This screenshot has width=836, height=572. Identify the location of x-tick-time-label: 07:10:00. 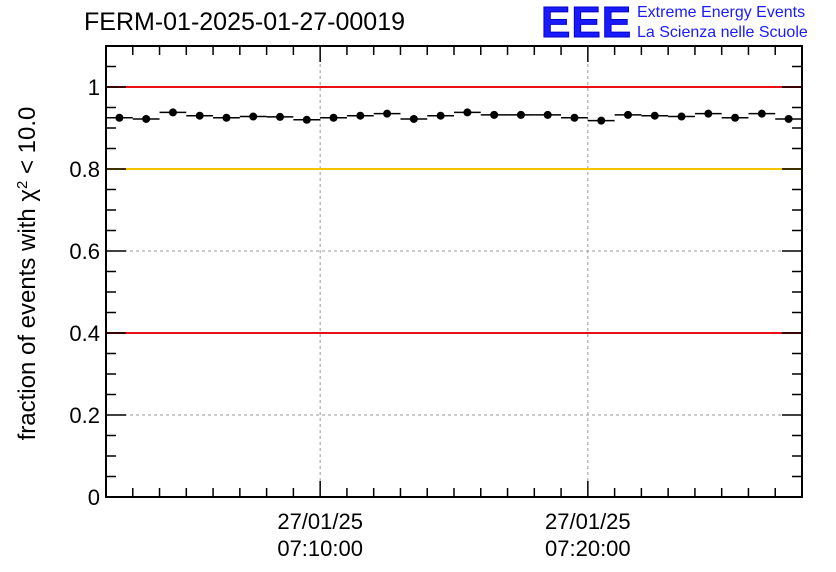
(320, 548).